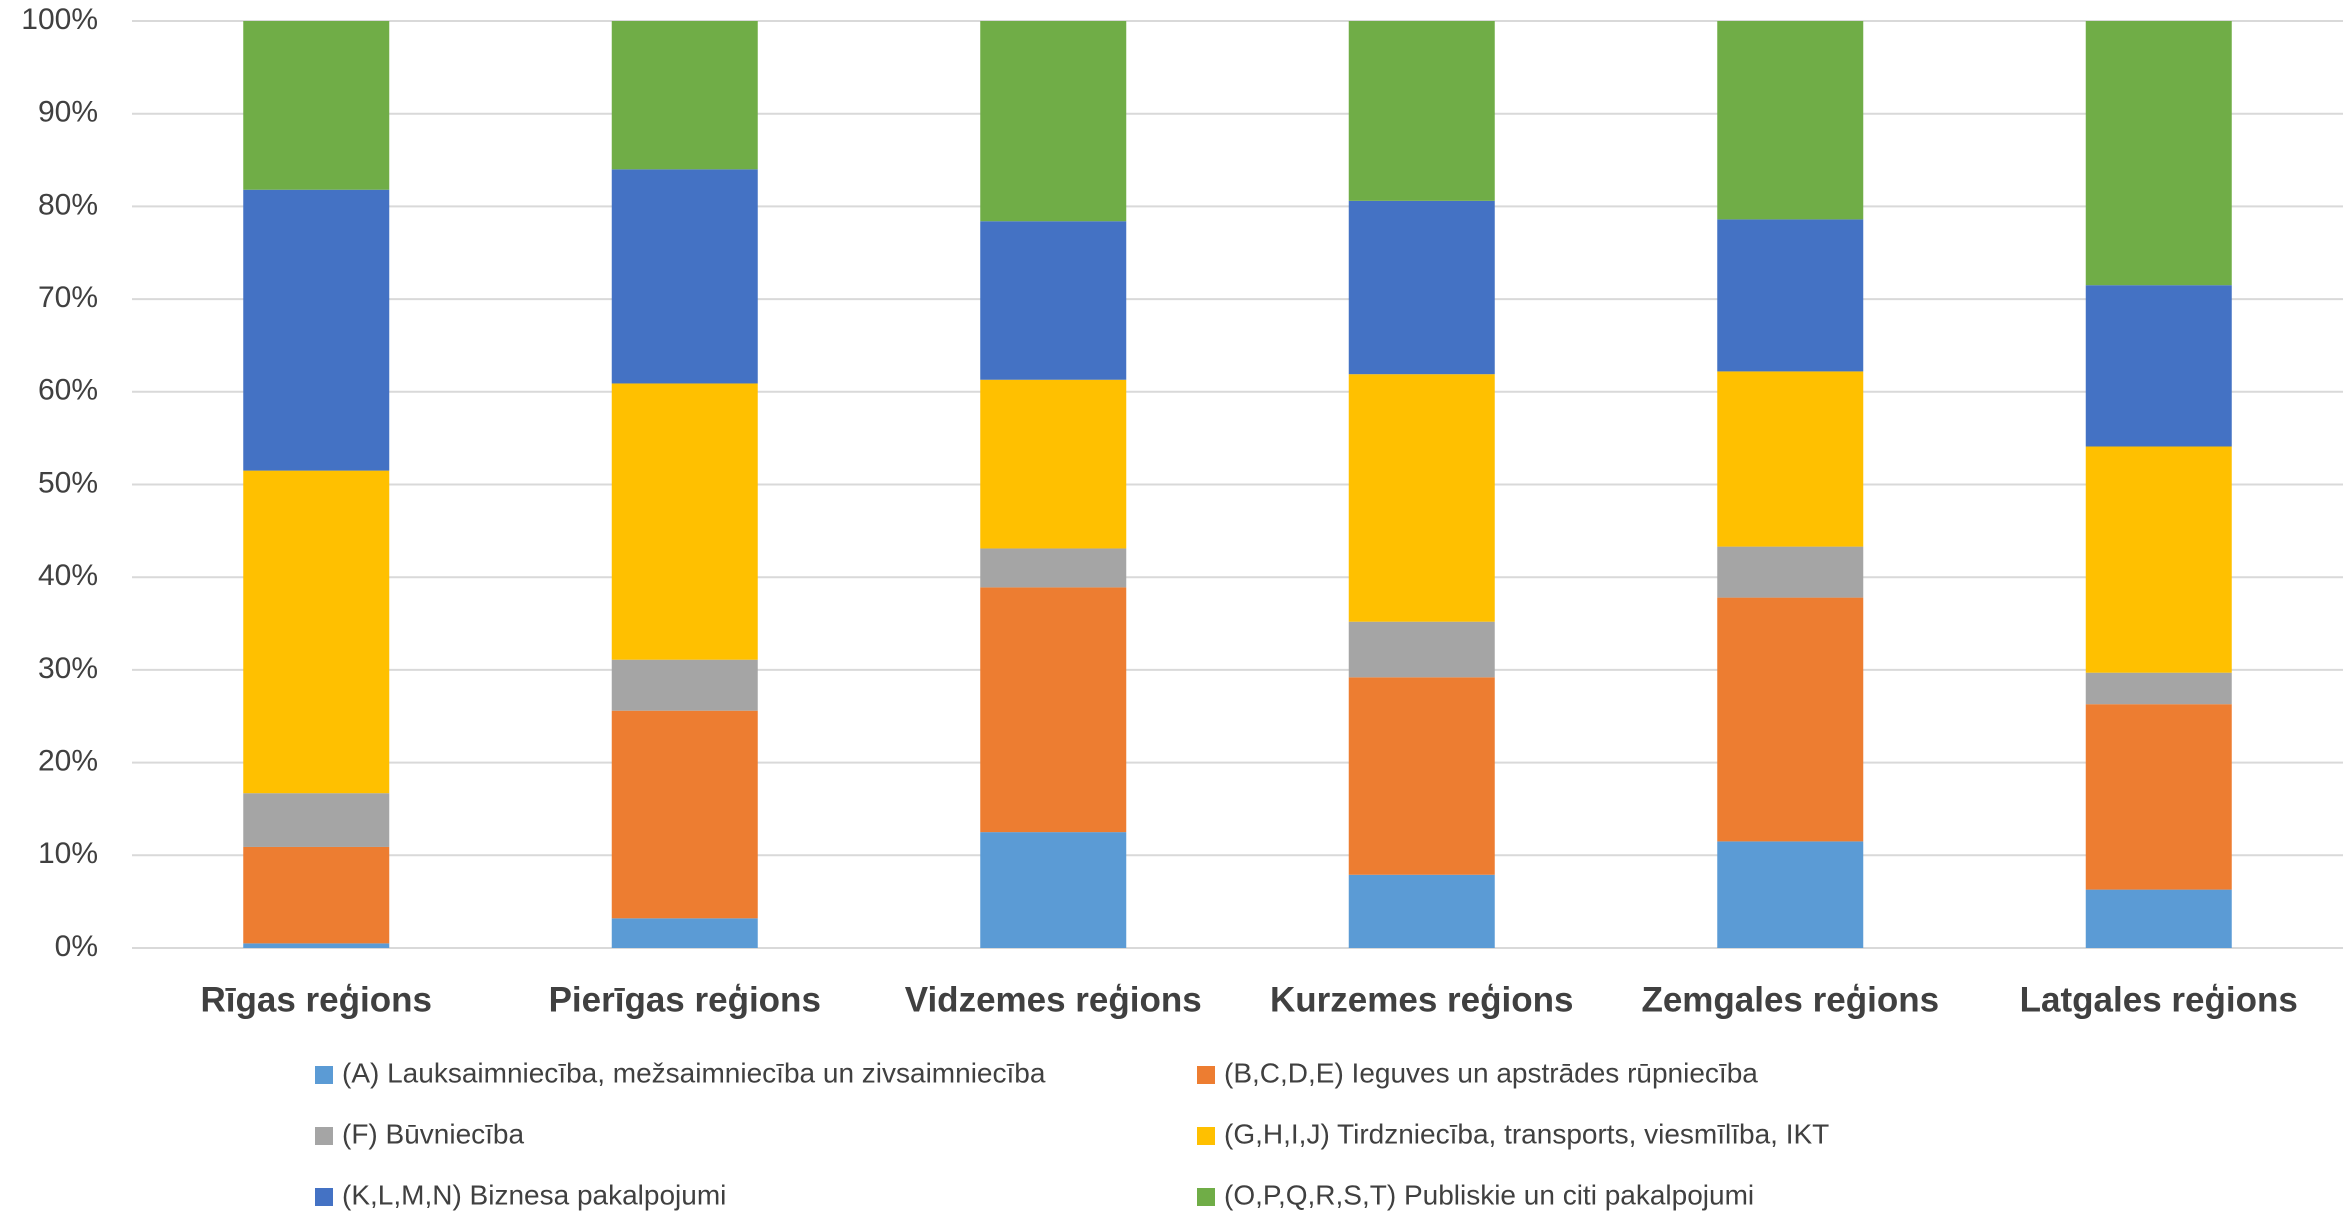 Image resolution: width=2349 pixels, height=1213 pixels. Describe the element at coordinates (1421, 999) in the screenshot. I see `x-tick-label: Kurzemes reģions` at that location.